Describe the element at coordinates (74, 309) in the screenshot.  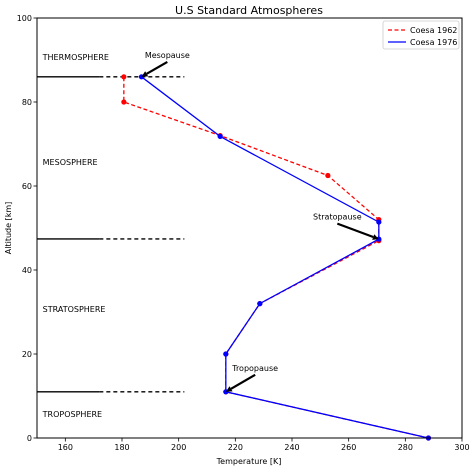
I see `layer-label-2: STRATOSPHERE` at that location.